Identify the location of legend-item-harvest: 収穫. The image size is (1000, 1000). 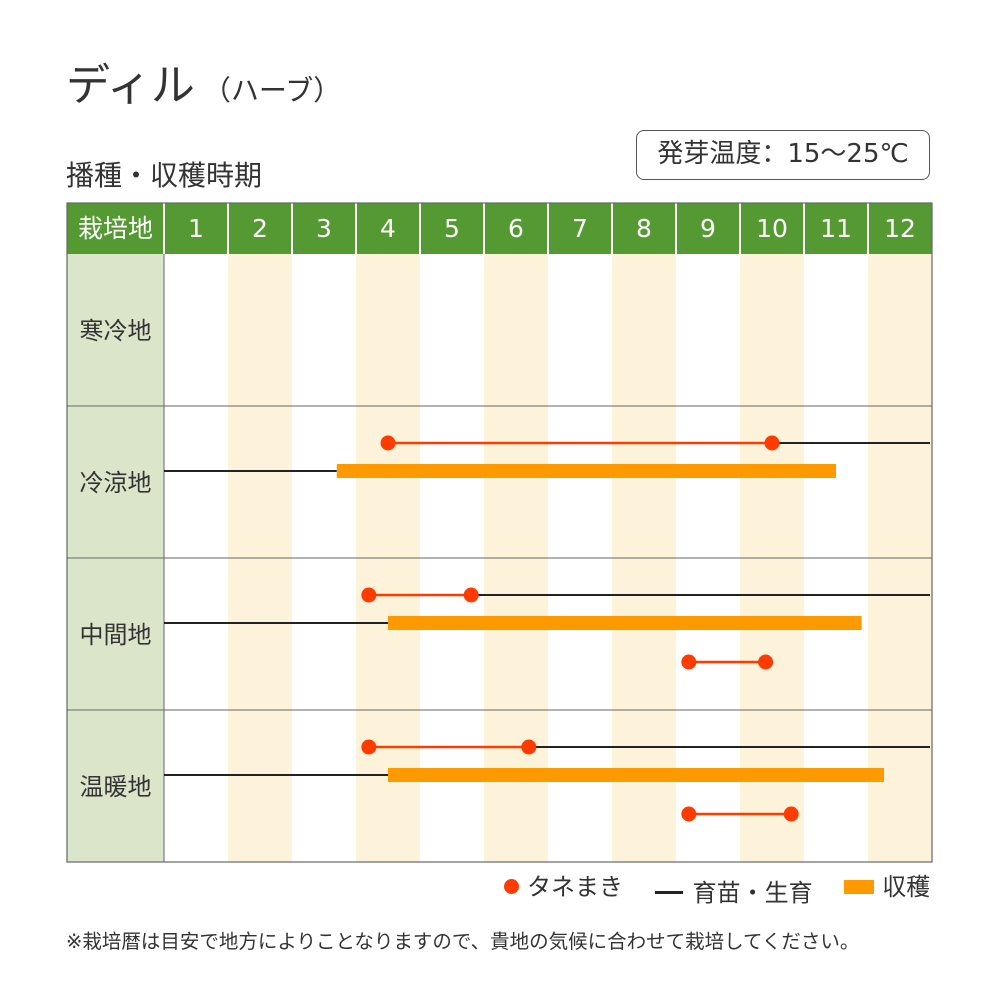
(887, 887).